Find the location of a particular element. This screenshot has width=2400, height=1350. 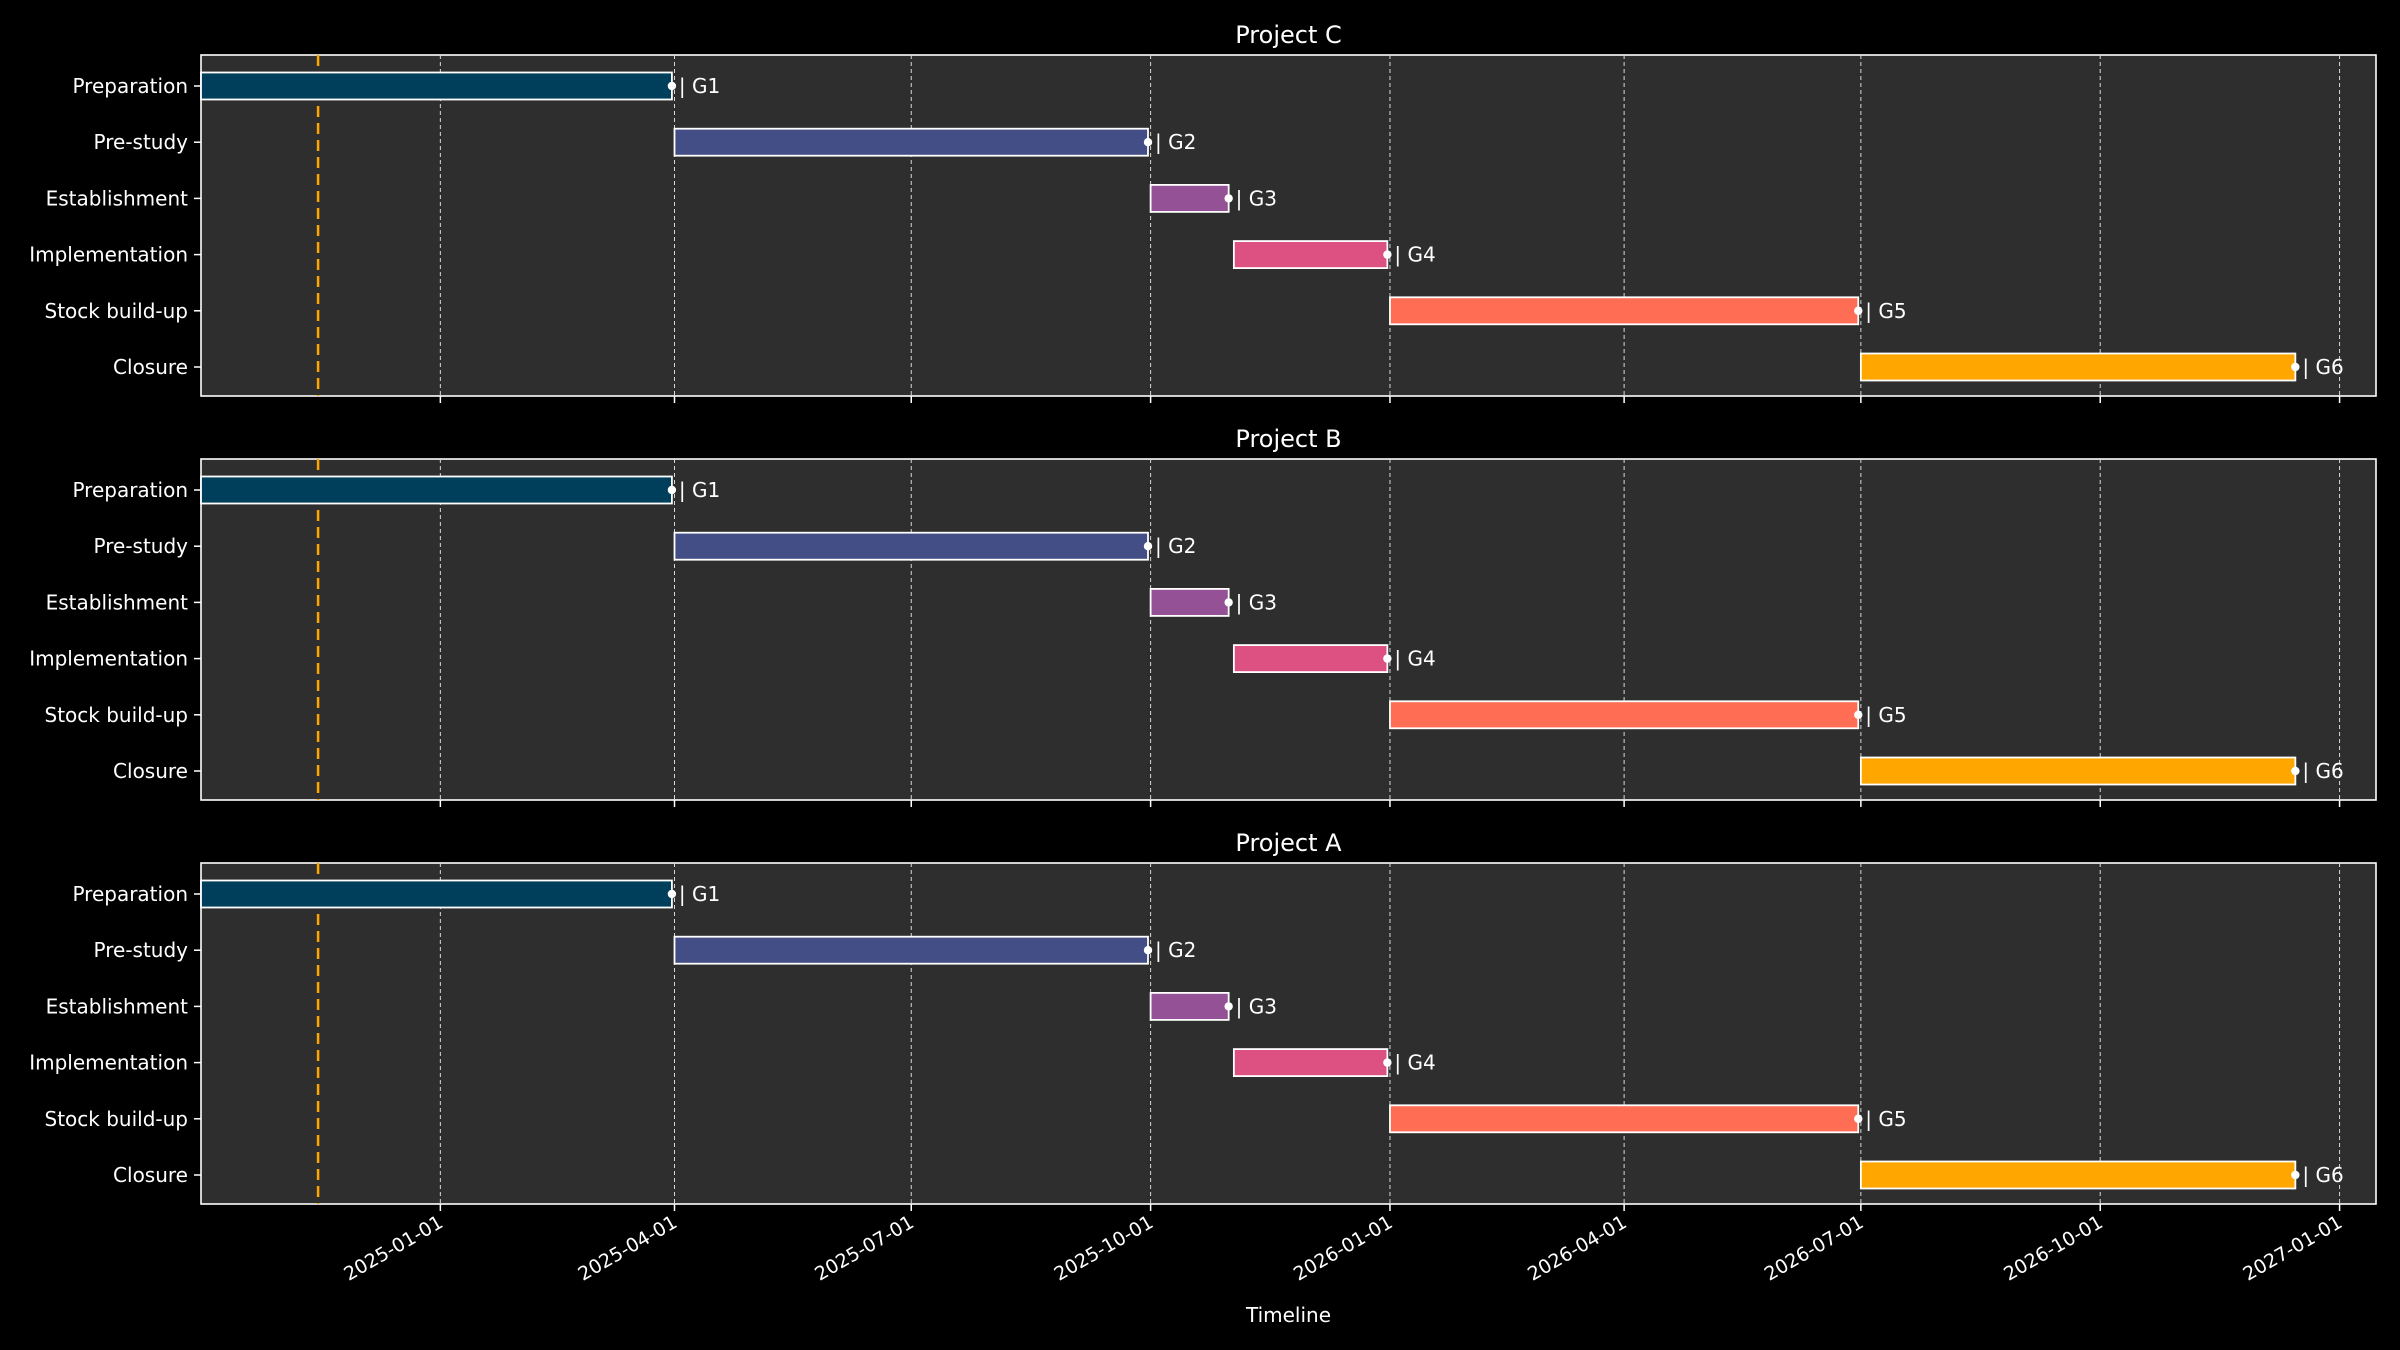

panel-title: Project A is located at coordinates (1288, 843).